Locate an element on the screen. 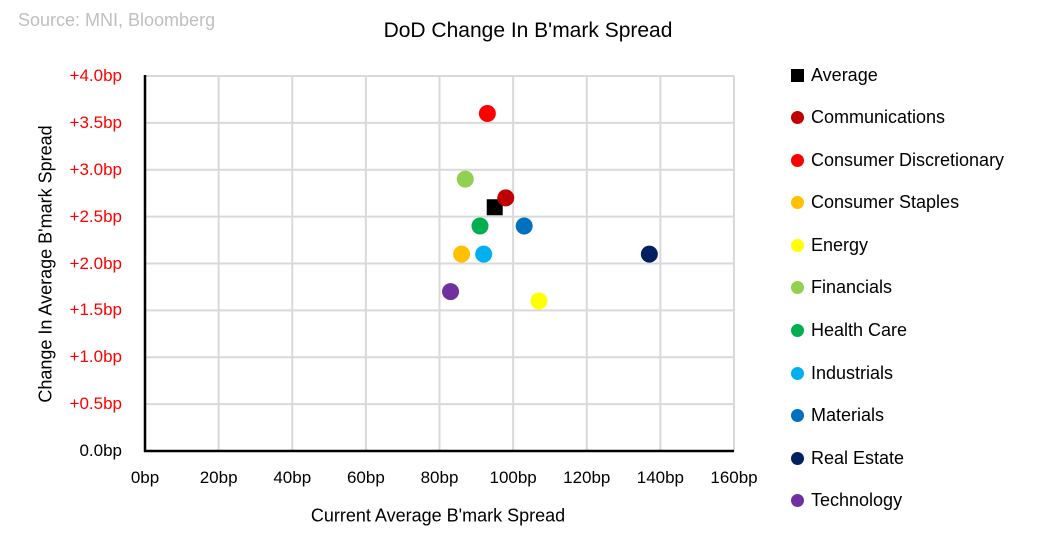  legend-label: Communications is located at coordinates (878, 117).